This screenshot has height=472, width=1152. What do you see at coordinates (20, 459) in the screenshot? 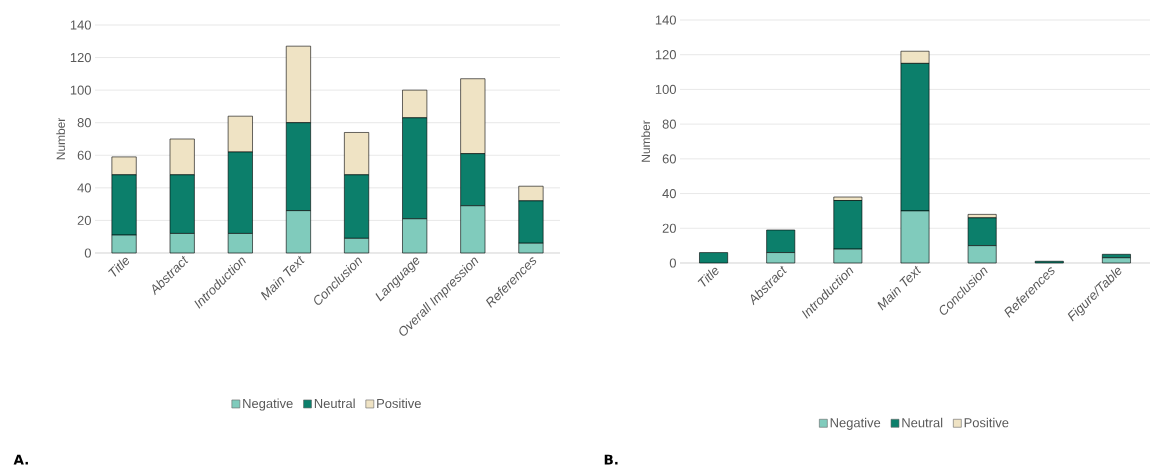
I see `text: A.` at bounding box center [20, 459].